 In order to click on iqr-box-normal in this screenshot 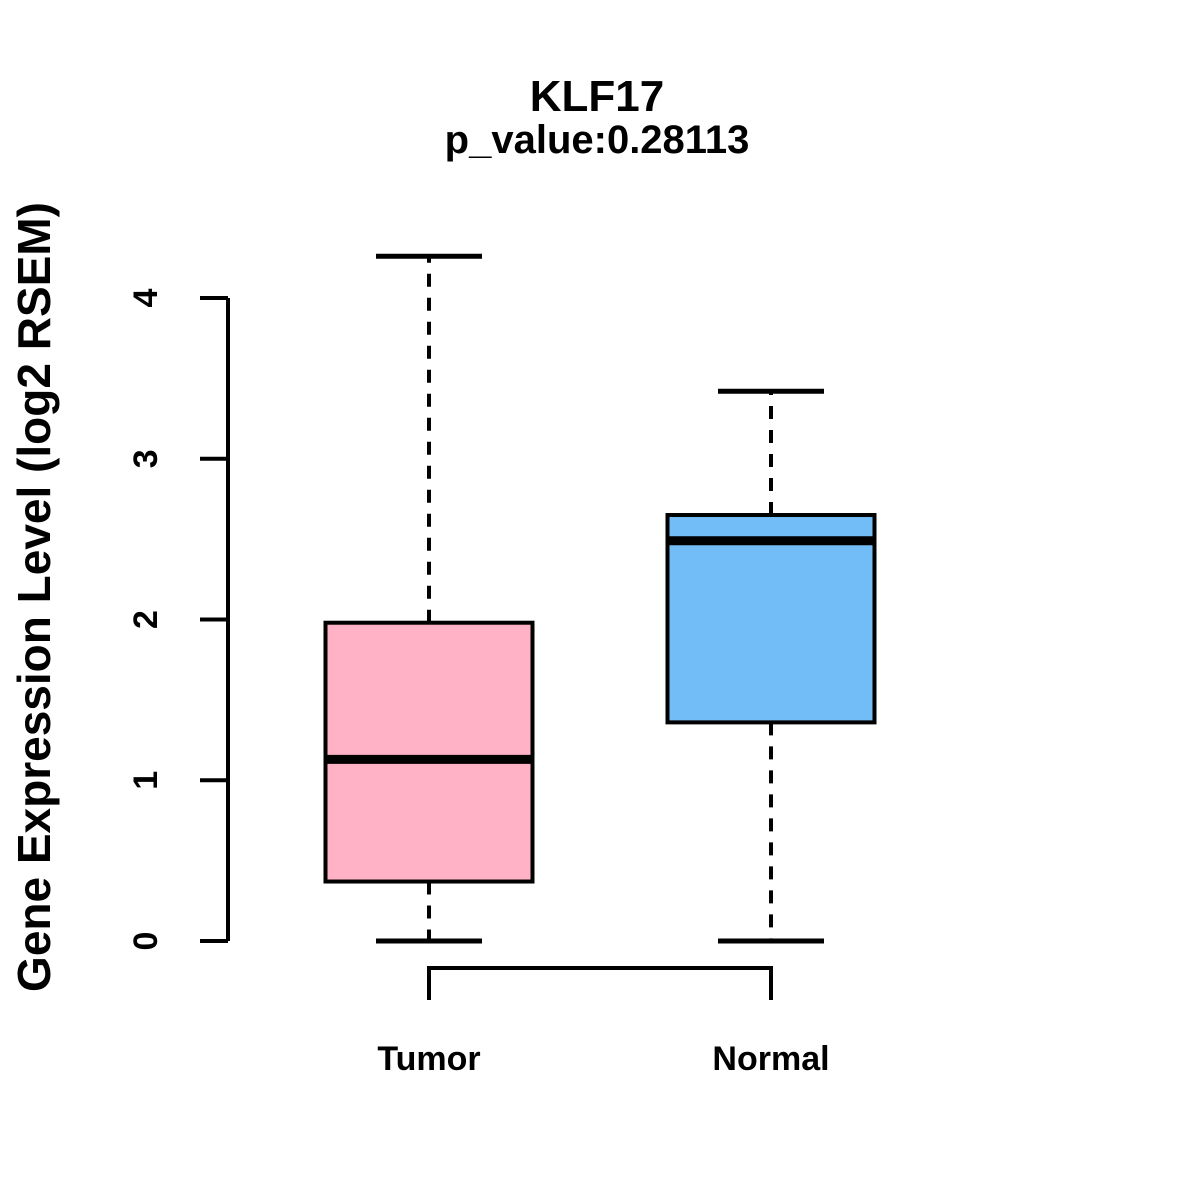, I will do `click(771, 619)`.